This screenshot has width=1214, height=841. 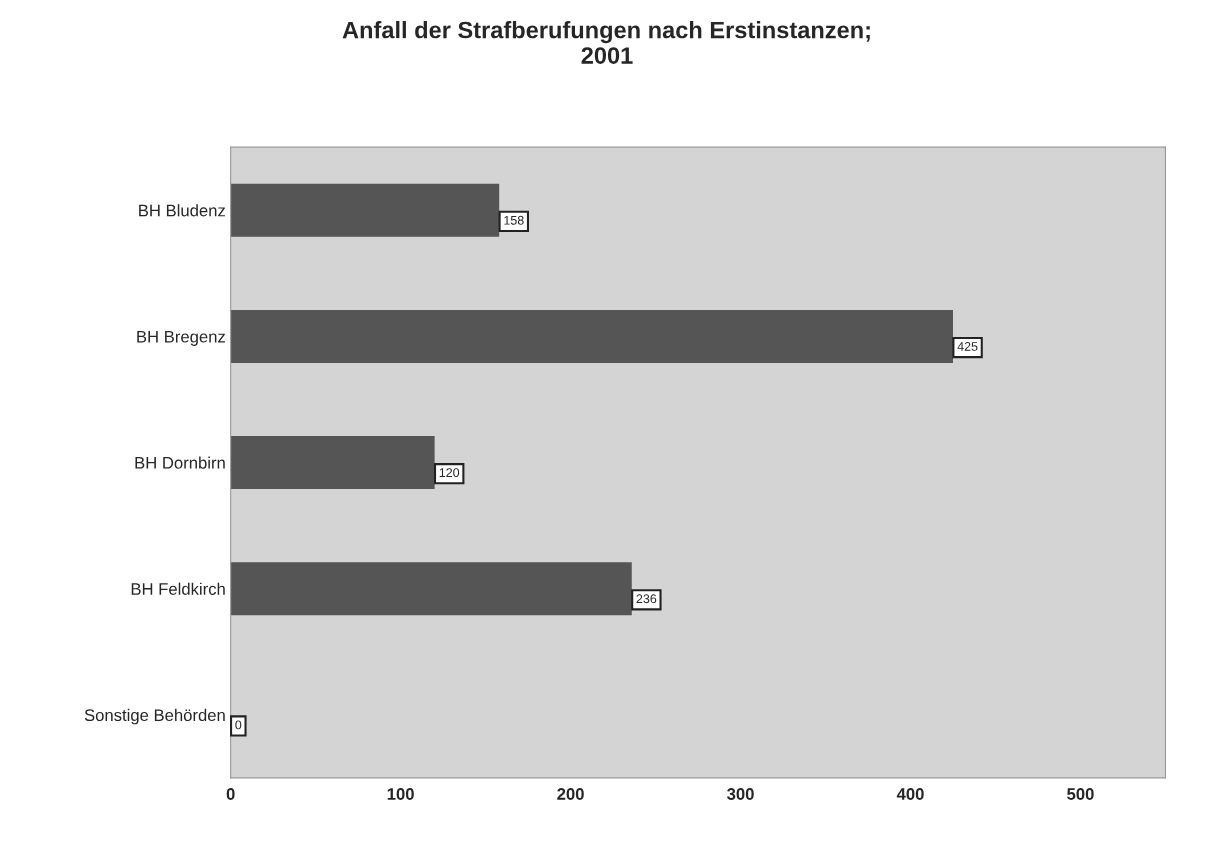 What do you see at coordinates (514, 220) in the screenshot?
I see `data-label: 158` at bounding box center [514, 220].